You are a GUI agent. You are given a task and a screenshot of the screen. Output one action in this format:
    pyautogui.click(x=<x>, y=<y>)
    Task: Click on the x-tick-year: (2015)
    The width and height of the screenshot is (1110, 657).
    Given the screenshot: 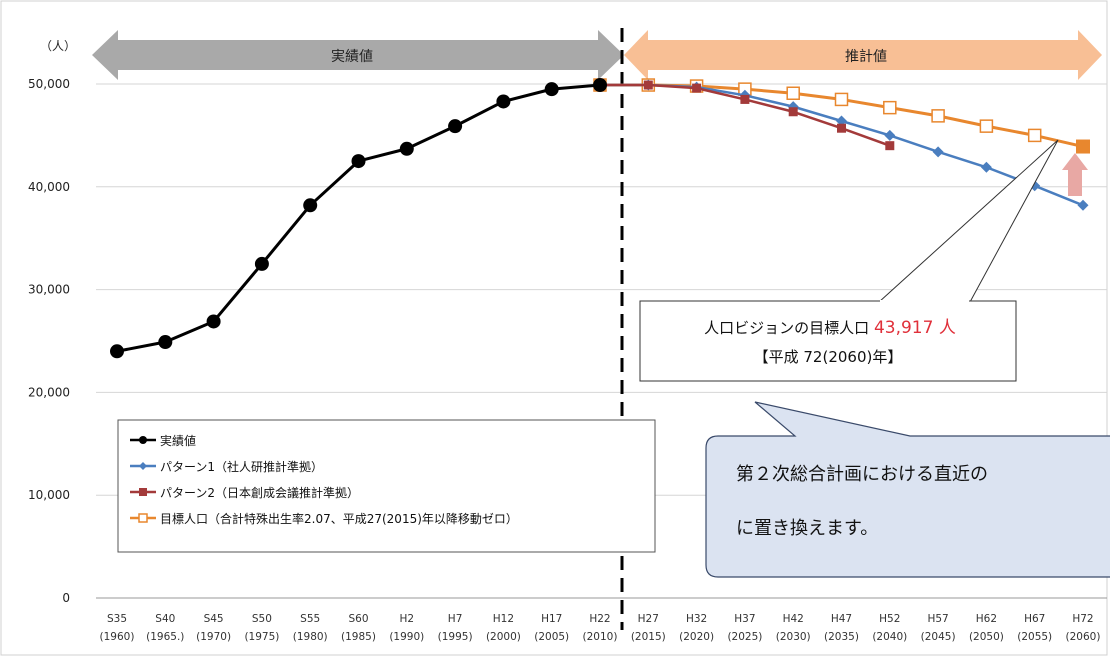 What is the action you would take?
    pyautogui.click(x=648, y=637)
    